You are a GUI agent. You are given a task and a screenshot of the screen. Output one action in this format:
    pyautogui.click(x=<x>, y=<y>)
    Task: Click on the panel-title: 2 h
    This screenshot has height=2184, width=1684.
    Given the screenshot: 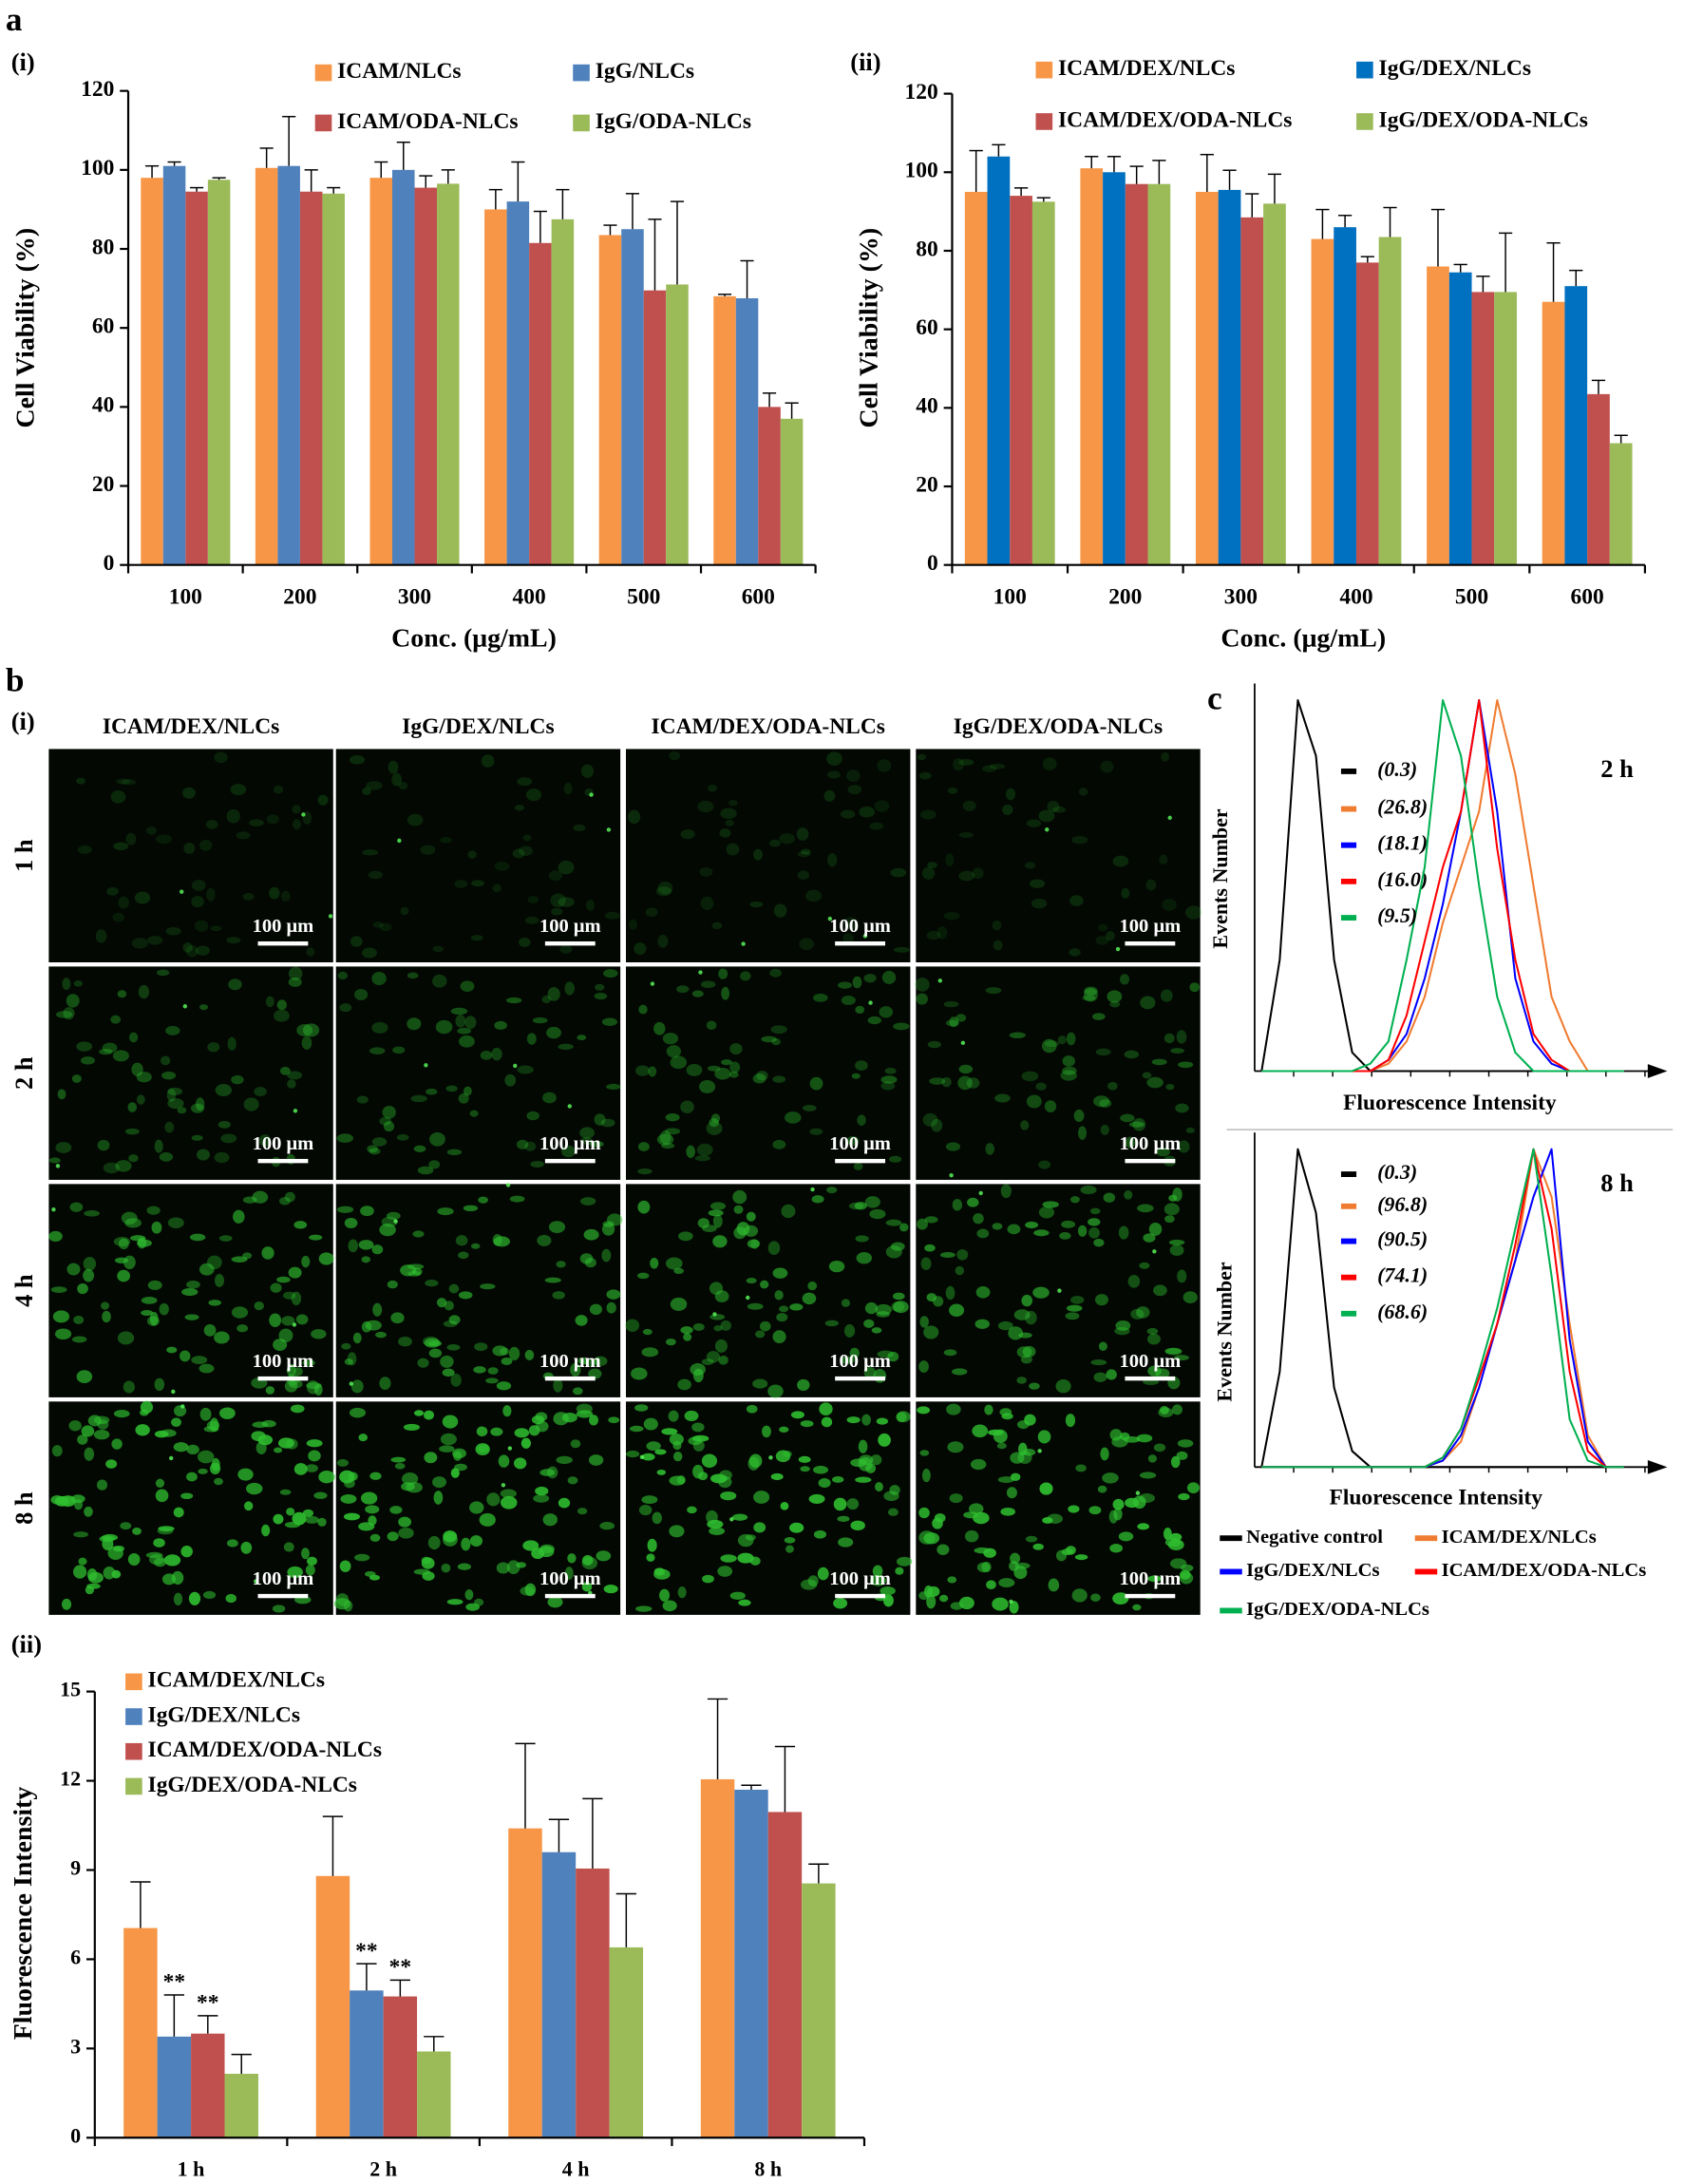 What is the action you would take?
    pyautogui.click(x=1617, y=768)
    